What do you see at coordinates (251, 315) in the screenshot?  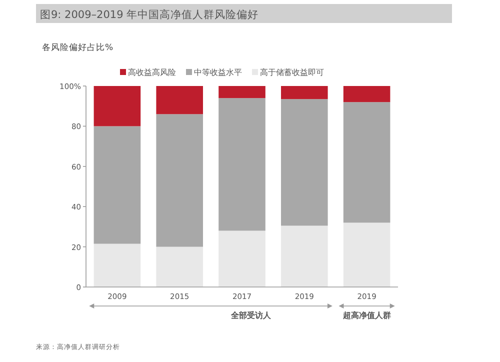 I see `text: 全部受访人` at bounding box center [251, 315].